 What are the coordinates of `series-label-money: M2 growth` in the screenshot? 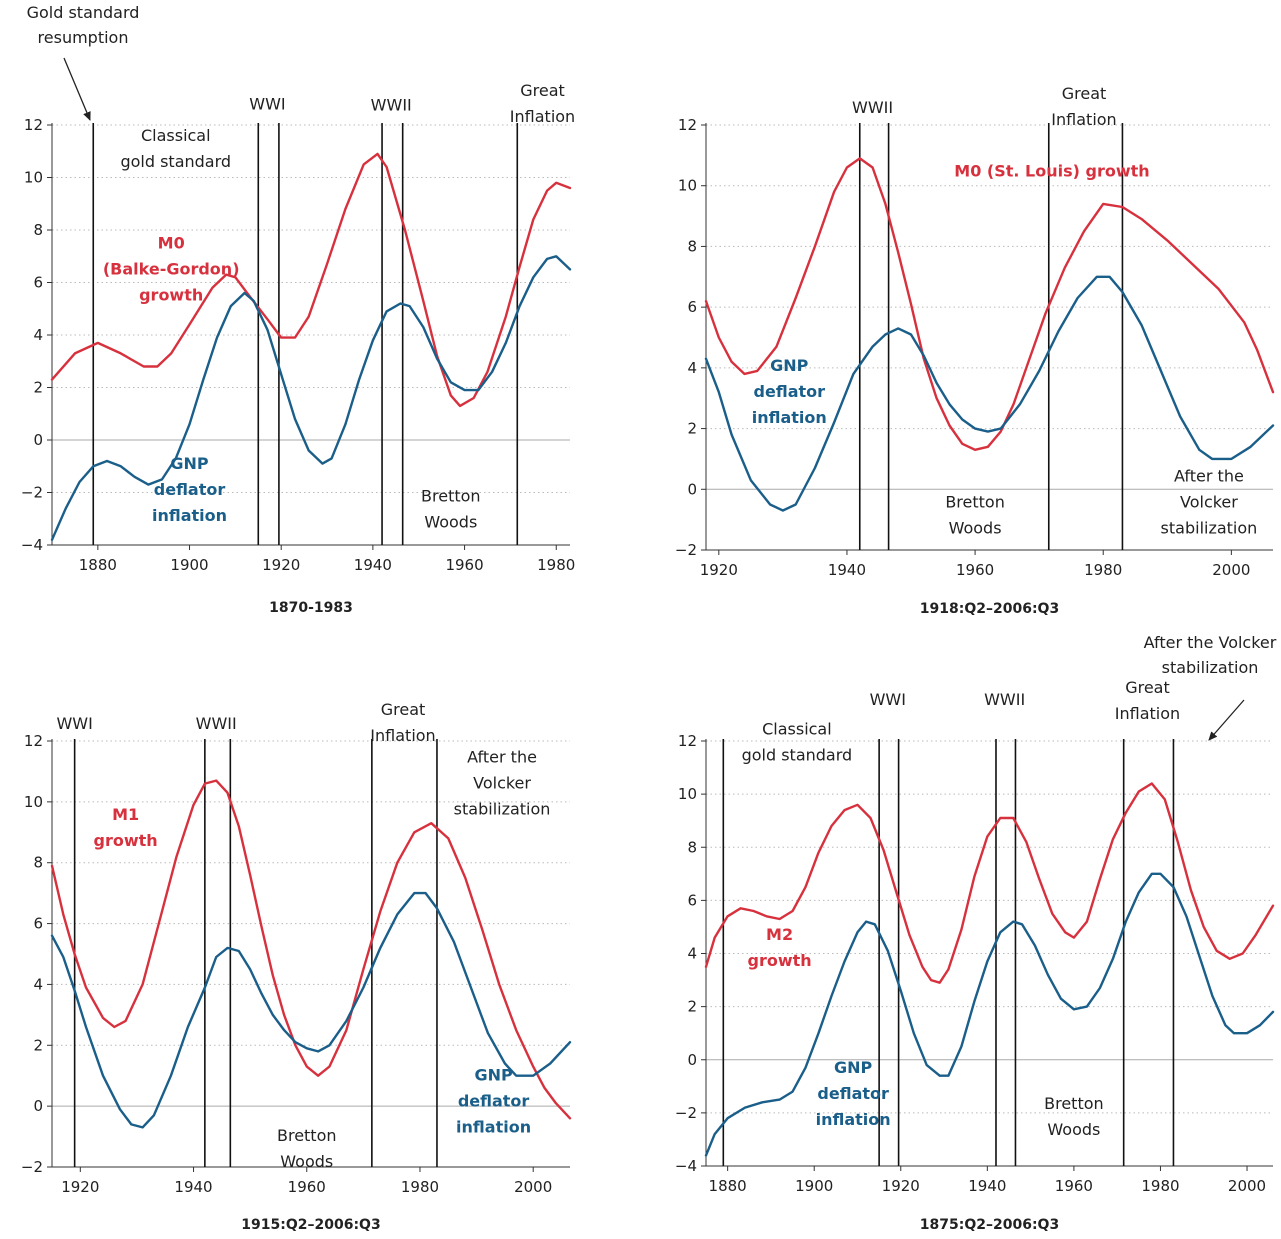 It's located at (780, 947).